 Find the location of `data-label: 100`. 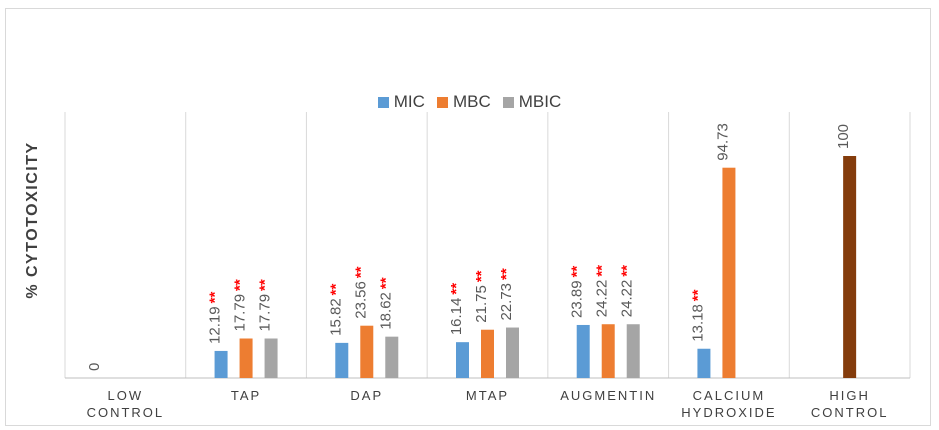

data-label: 100 is located at coordinates (843, 136).